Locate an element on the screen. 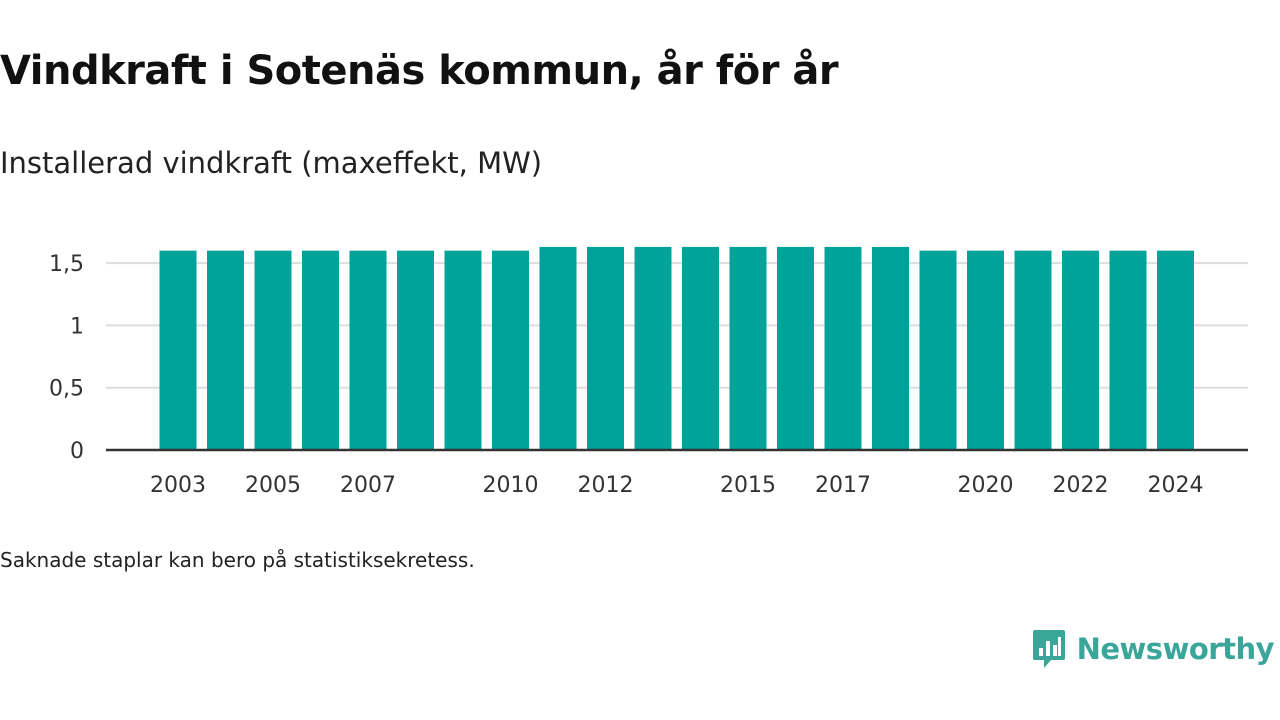 The image size is (1280, 720). newsworthy-logo: Newsworthy is located at coordinates (1153, 649).